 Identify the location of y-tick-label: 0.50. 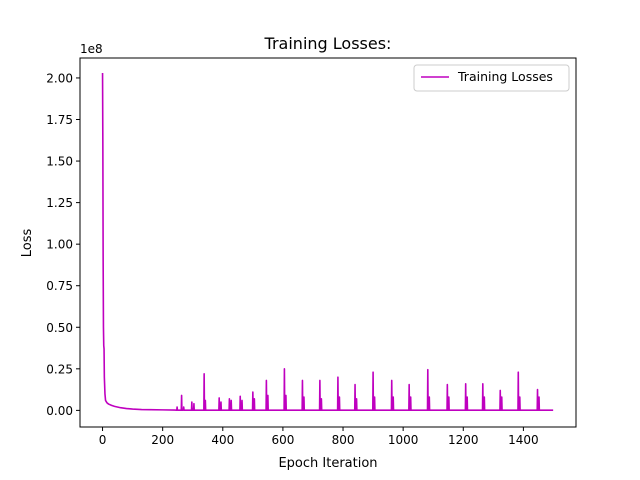
(59, 328).